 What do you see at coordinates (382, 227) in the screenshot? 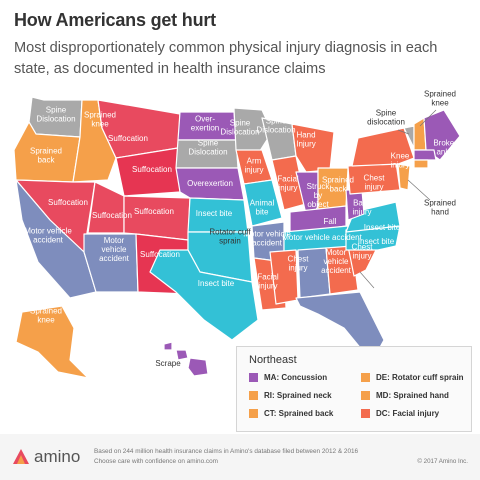
I see `label-va: Insect bite` at bounding box center [382, 227].